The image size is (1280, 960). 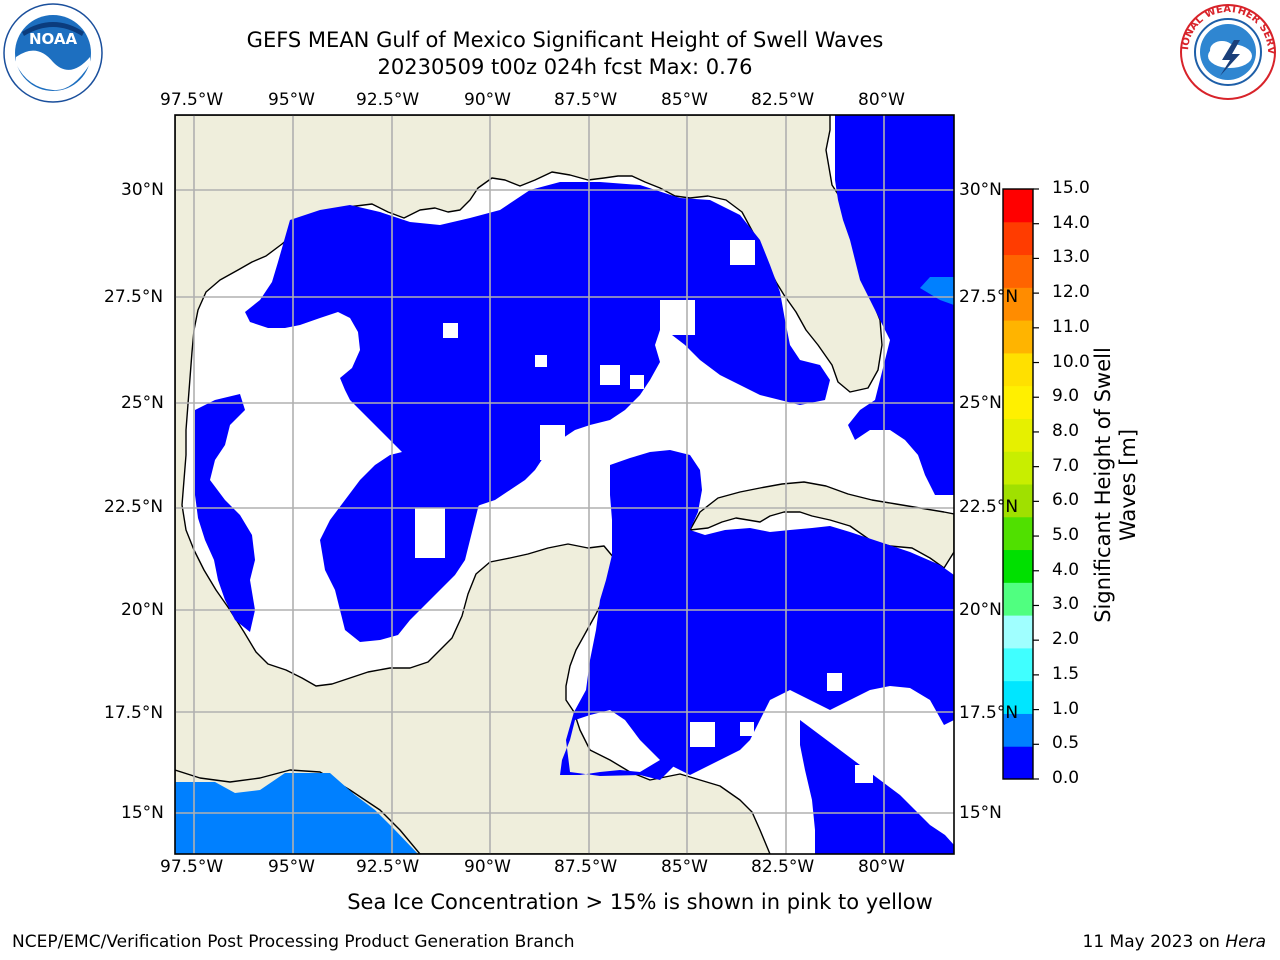 I want to click on colorbar-tick-label: 8.0, so click(x=1066, y=430).